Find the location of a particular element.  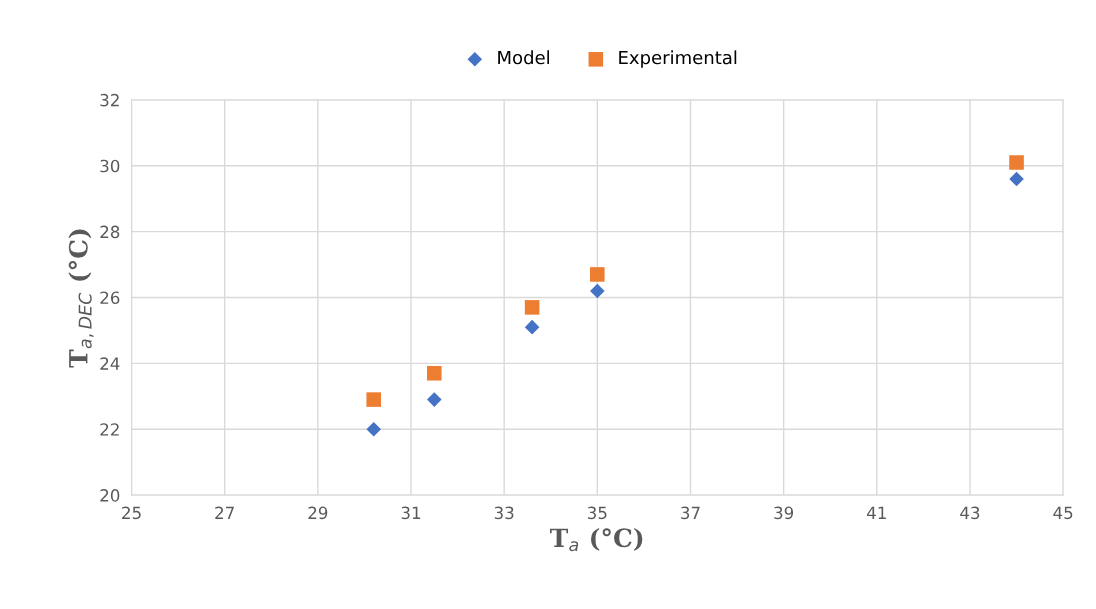

y-tick-label: 26 is located at coordinates (110, 298).